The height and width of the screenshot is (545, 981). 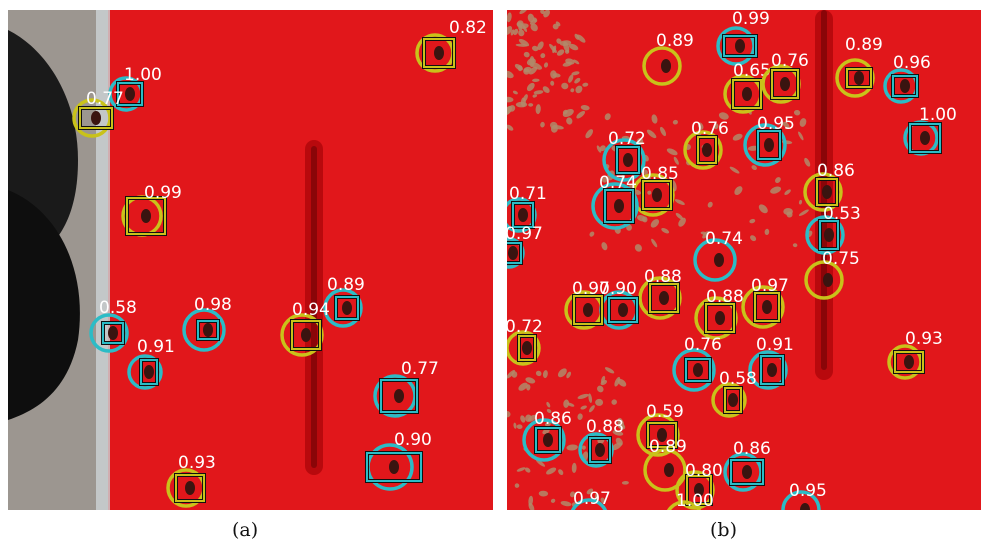 What do you see at coordinates (833, 229) in the screenshot?
I see `panel-b-detection: 0.53` at bounding box center [833, 229].